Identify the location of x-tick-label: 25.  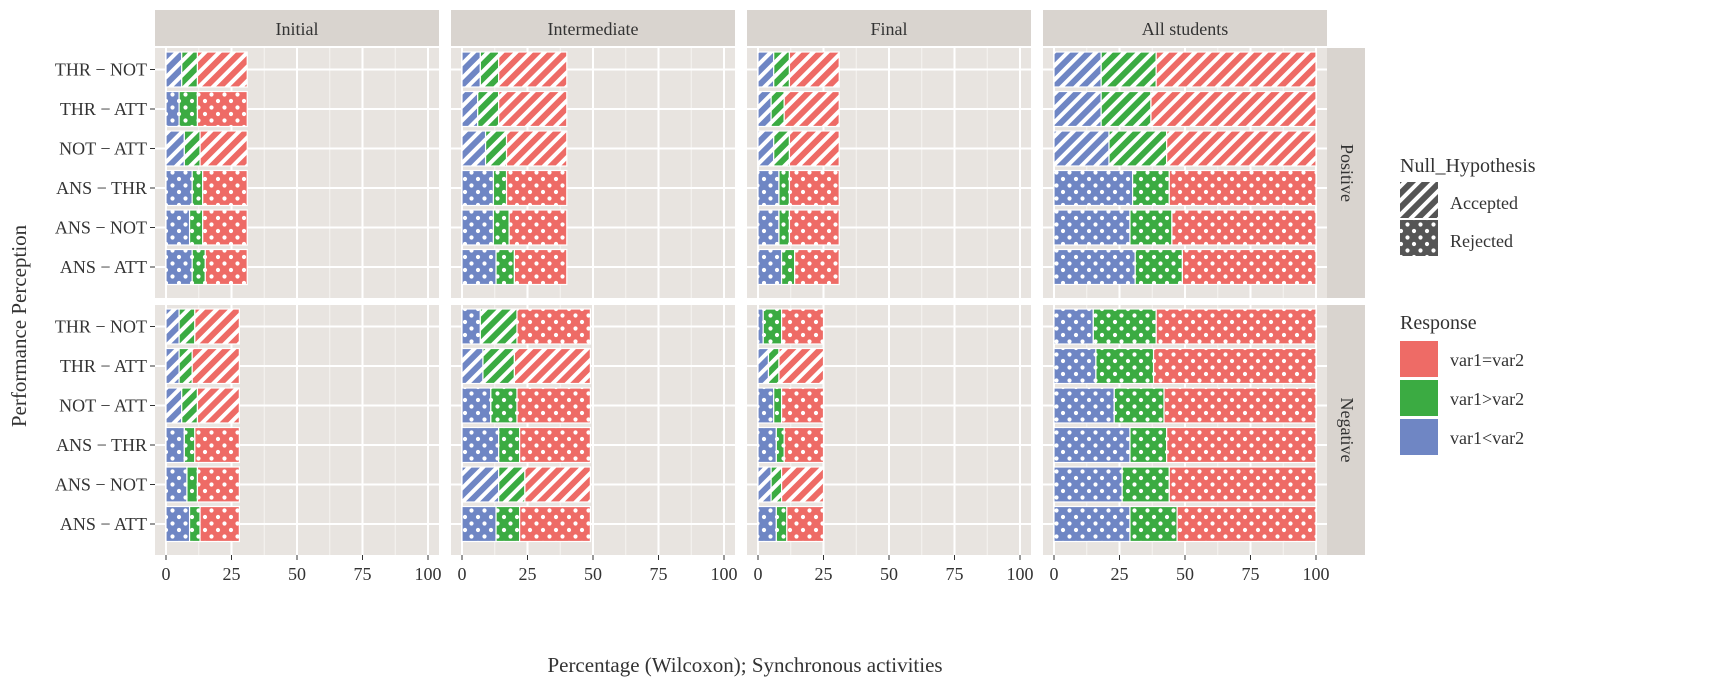
(232, 574).